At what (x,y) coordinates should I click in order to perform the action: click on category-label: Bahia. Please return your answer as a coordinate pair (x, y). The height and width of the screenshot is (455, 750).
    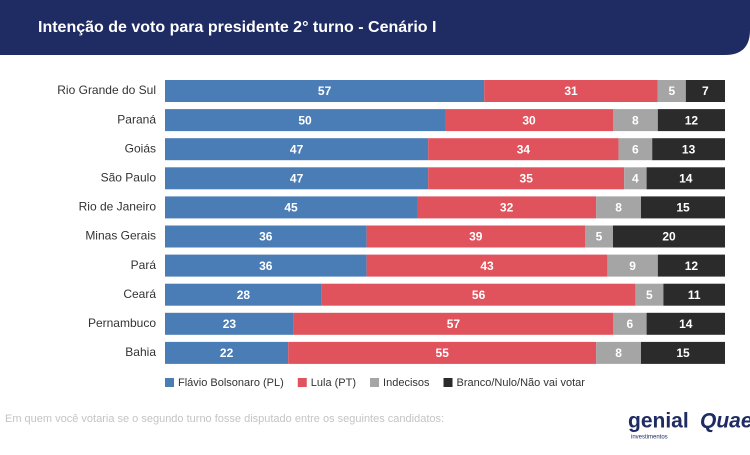
    Looking at the image, I should click on (140, 352).